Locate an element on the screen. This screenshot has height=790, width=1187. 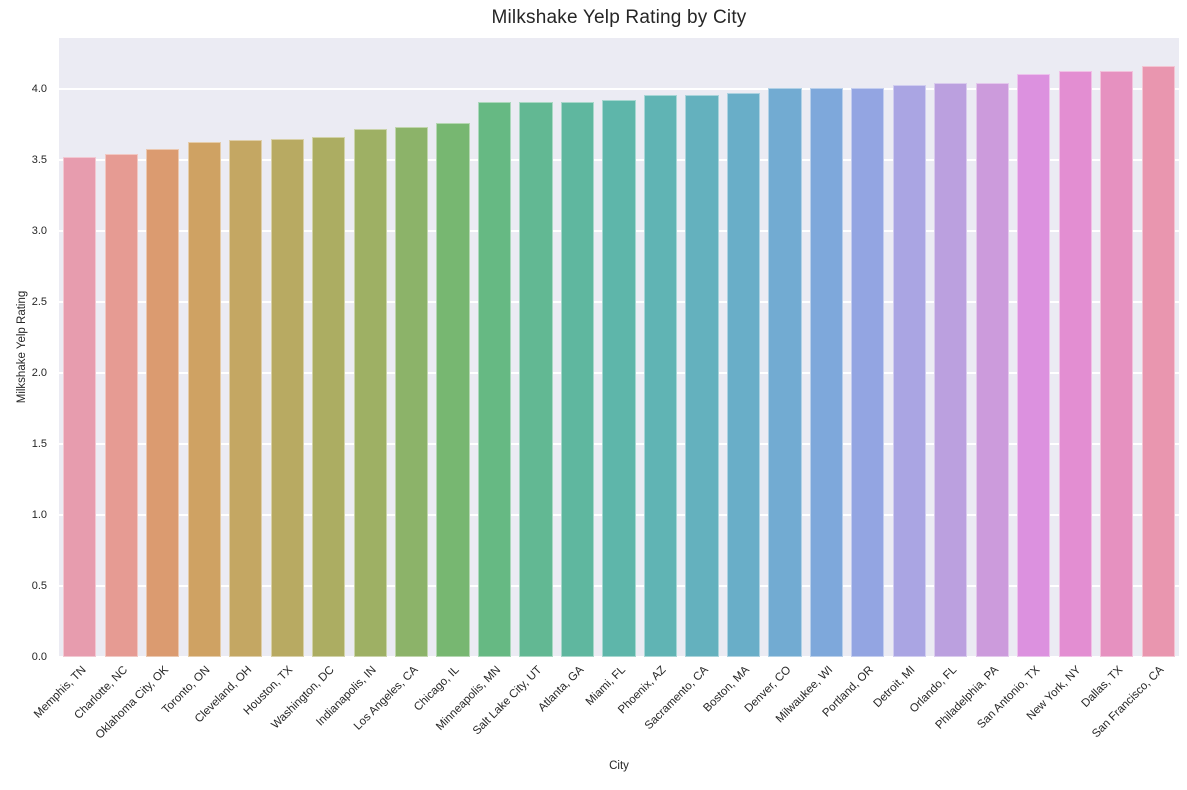
bar-memphis-tn is located at coordinates (80, 407).